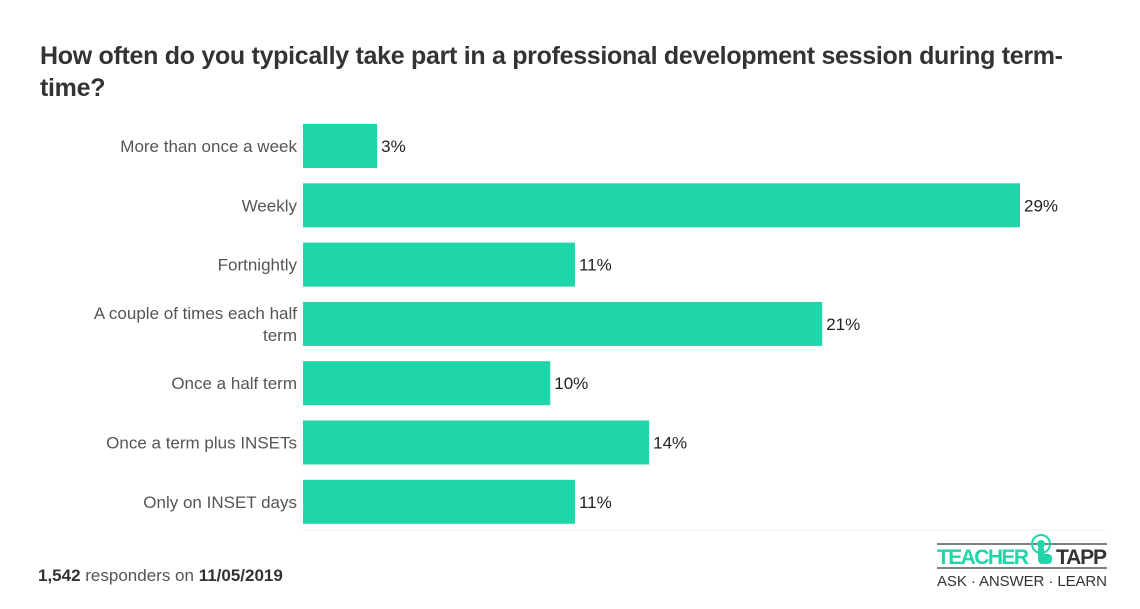  Describe the element at coordinates (1041, 549) in the screenshot. I see `tap-hand-icon` at that location.